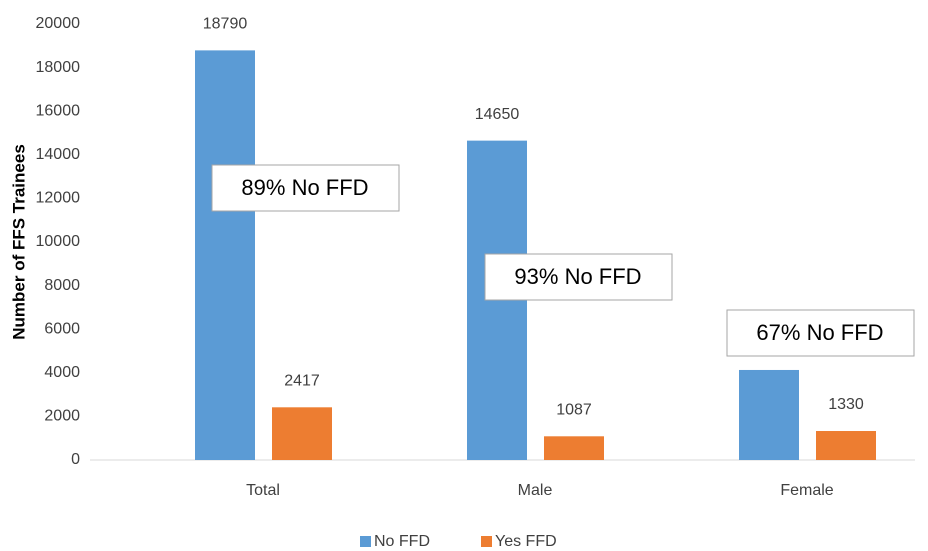  I want to click on data-label: 1330, so click(846, 404).